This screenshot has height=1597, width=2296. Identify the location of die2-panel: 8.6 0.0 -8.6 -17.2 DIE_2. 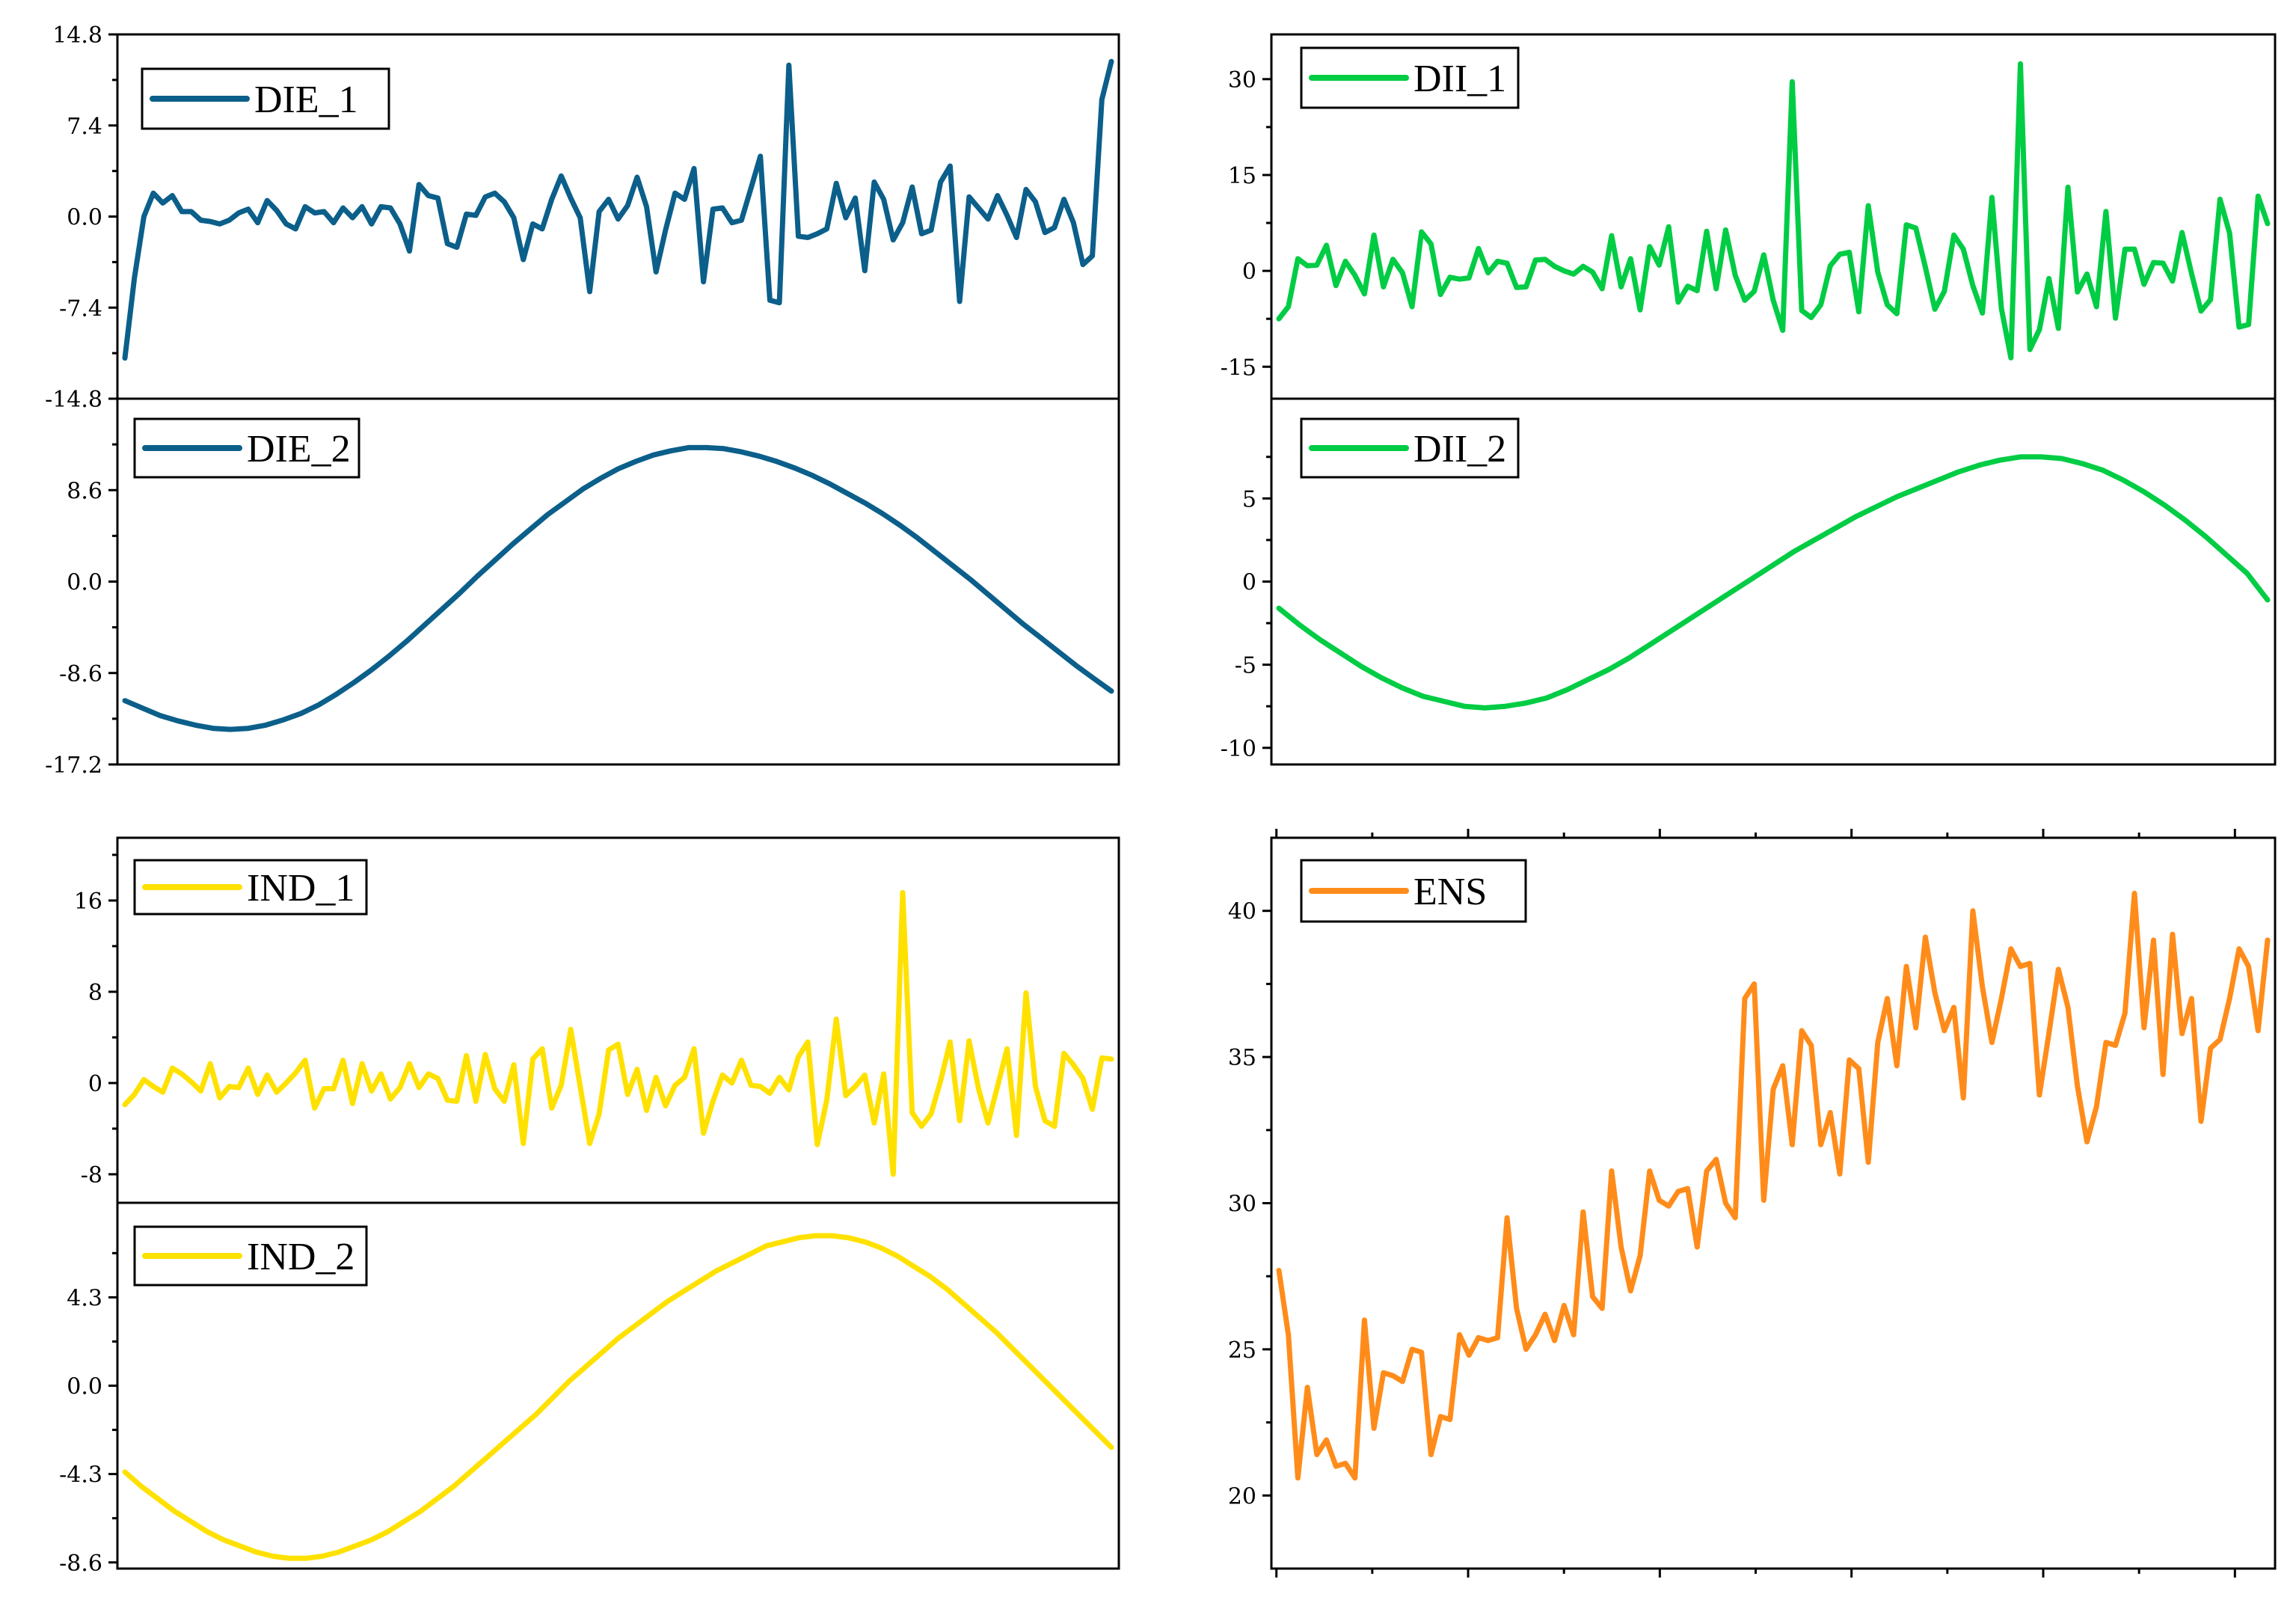
(582, 588).